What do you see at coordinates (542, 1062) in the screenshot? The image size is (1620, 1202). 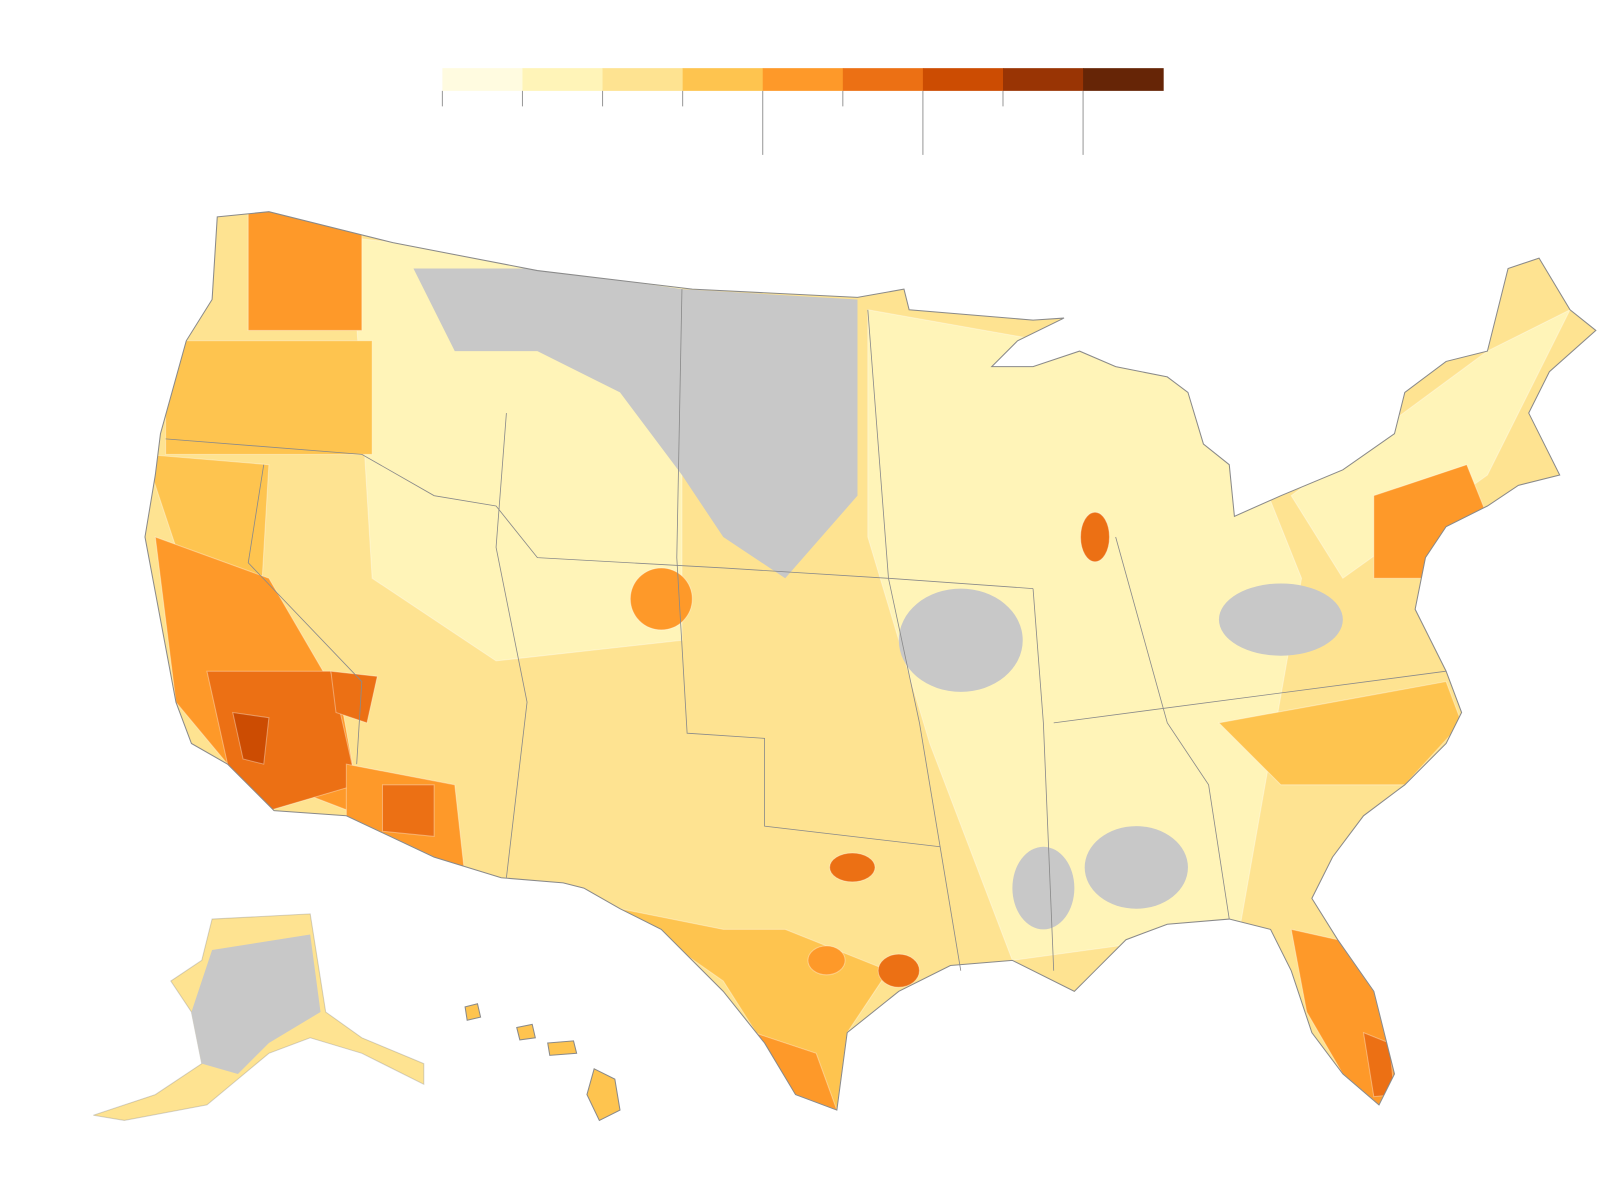 I see `hawaii` at bounding box center [542, 1062].